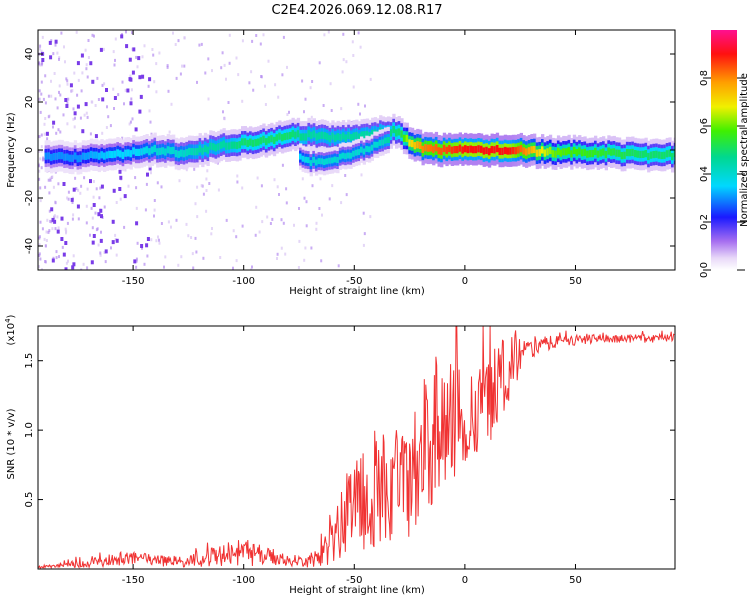 This screenshot has height=600, width=750. I want to click on x-tick-label: 50, so click(575, 281).